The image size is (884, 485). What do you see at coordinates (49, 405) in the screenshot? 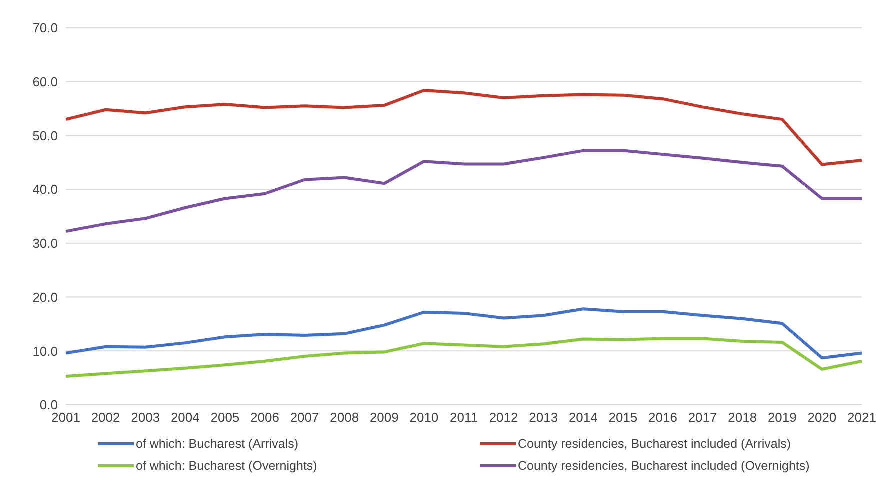
I see `y-tick-label: 0.0` at bounding box center [49, 405].